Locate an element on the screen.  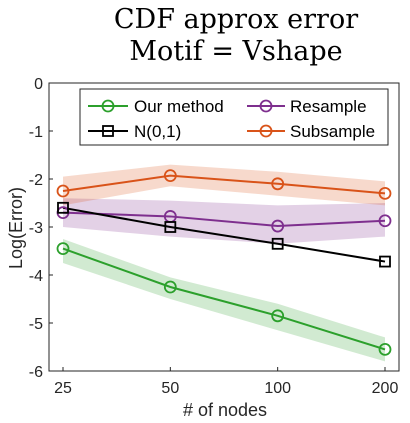
y-tick-label: -5 is located at coordinates (36, 324).